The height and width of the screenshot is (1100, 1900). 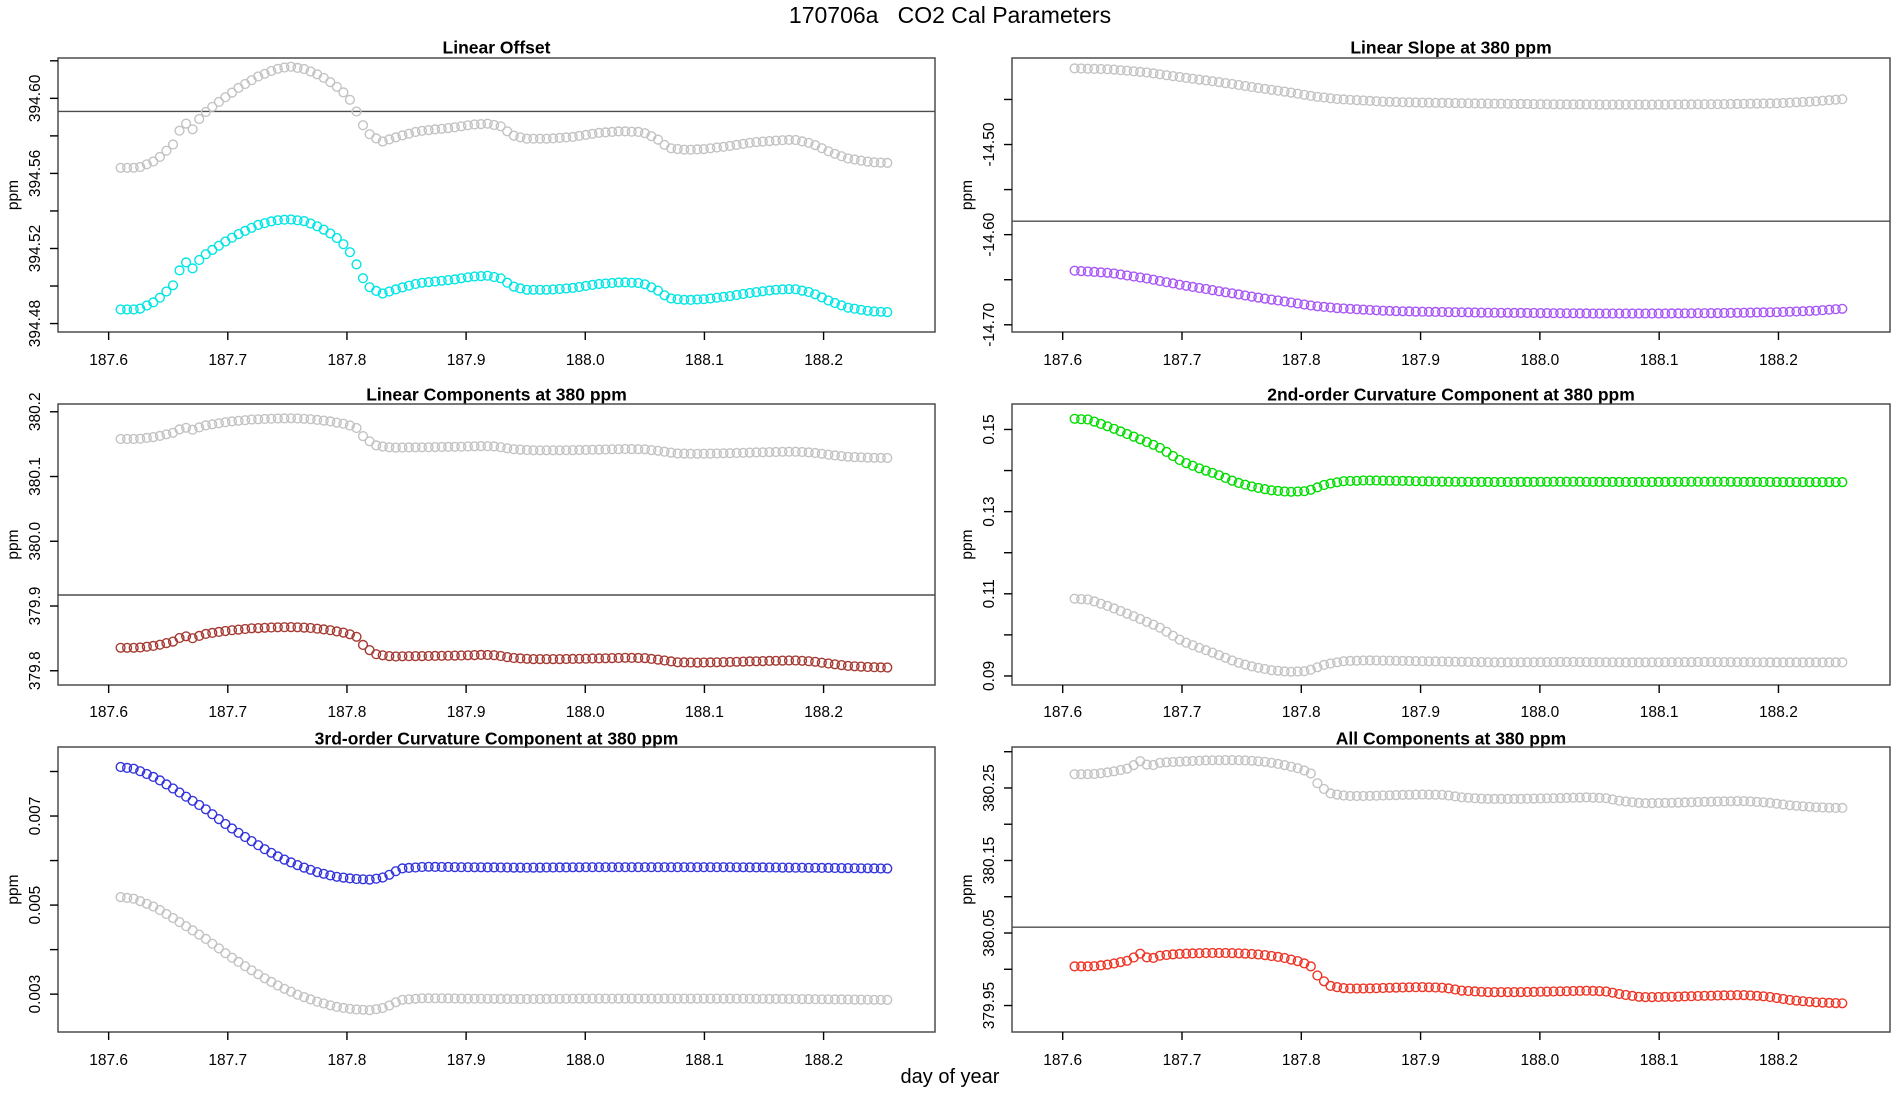 What do you see at coordinates (496, 395) in the screenshot?
I see `panel-title: Linear Components at 380 ppm` at bounding box center [496, 395].